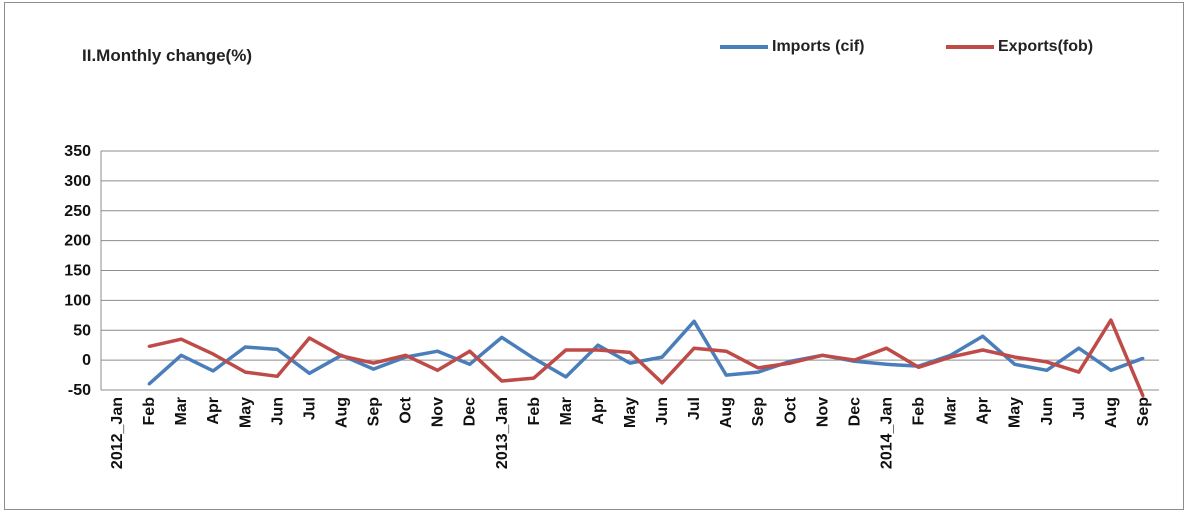 The height and width of the screenshot is (512, 1188). I want to click on y-tick-label: 300, so click(77, 181).